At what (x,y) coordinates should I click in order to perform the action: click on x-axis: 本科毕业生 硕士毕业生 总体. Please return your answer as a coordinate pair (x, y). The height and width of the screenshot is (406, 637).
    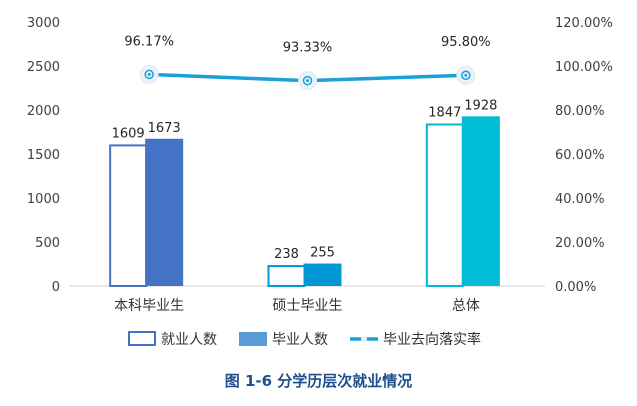
    Looking at the image, I should click on (307, 299).